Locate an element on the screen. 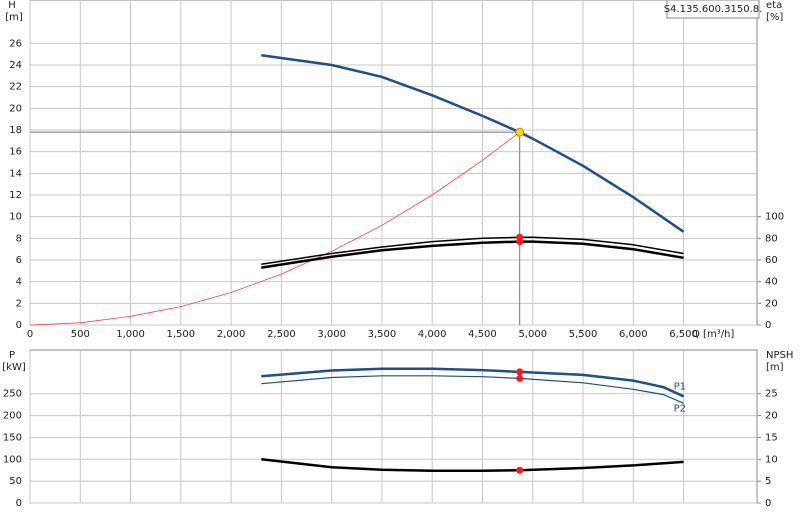 This screenshot has height=520, width=800. y-tick-label: 16 is located at coordinates (15, 152).